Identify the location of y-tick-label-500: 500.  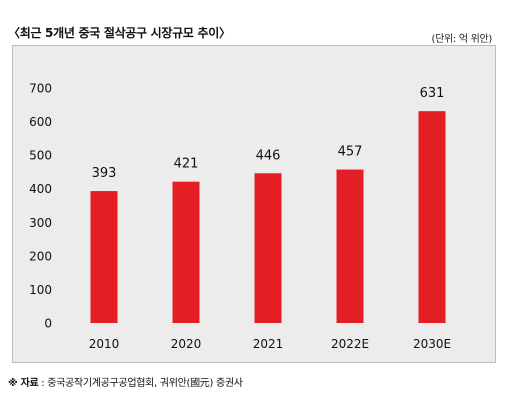
(40, 156).